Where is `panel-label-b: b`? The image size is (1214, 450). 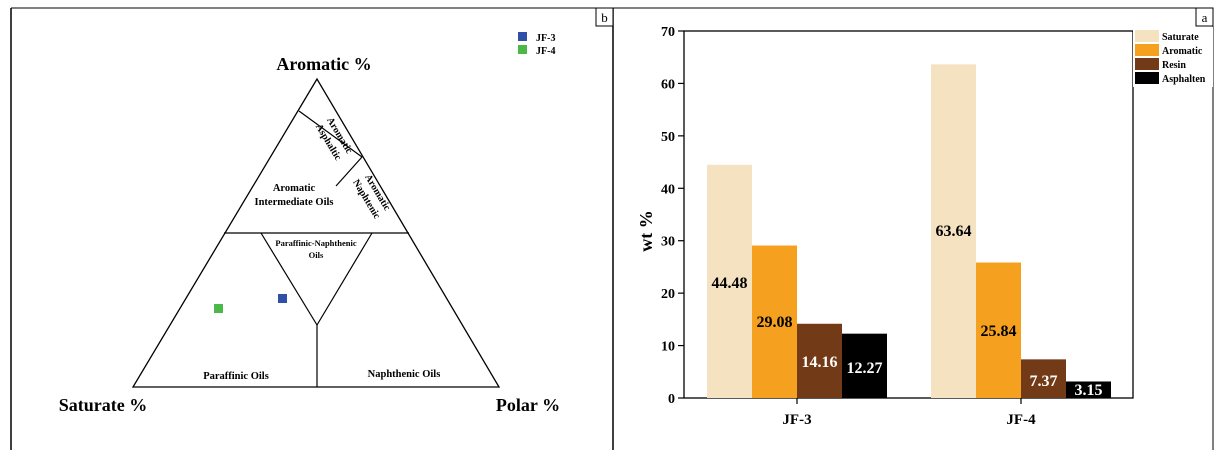 panel-label-b: b is located at coordinates (604, 17).